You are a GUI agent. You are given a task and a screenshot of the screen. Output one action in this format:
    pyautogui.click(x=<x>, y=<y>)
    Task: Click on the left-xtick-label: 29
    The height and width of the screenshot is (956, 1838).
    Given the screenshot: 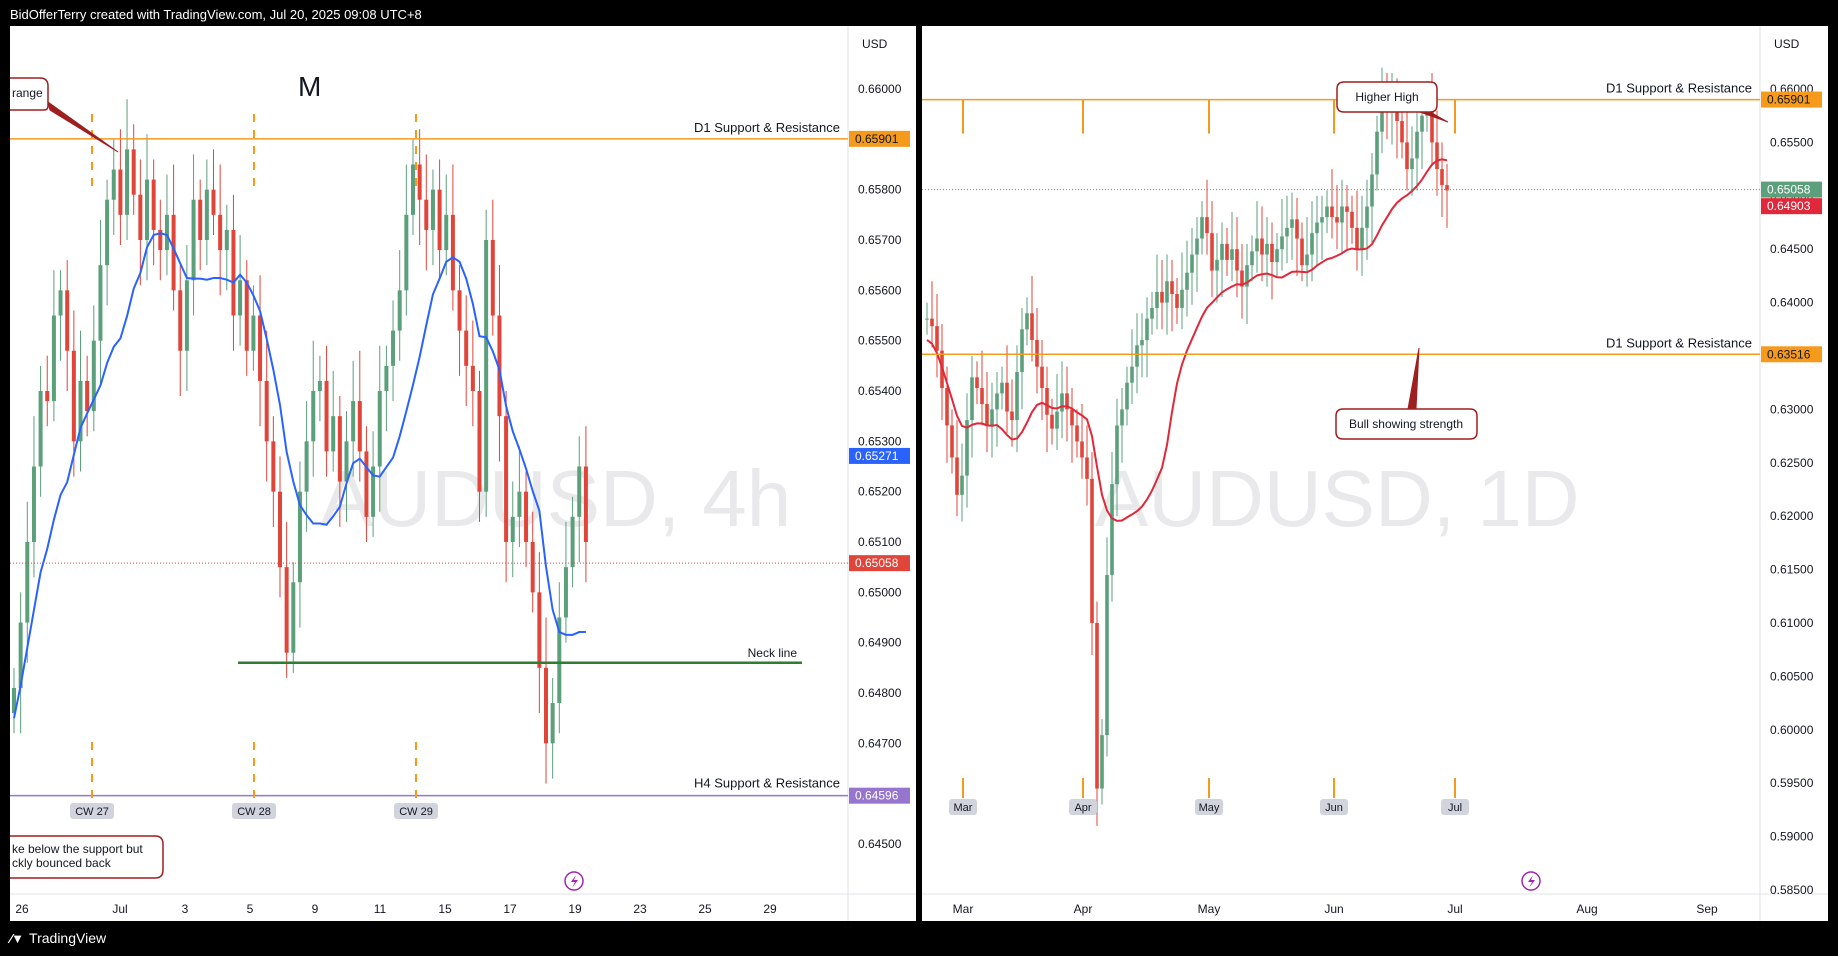 What is the action you would take?
    pyautogui.click(x=770, y=909)
    